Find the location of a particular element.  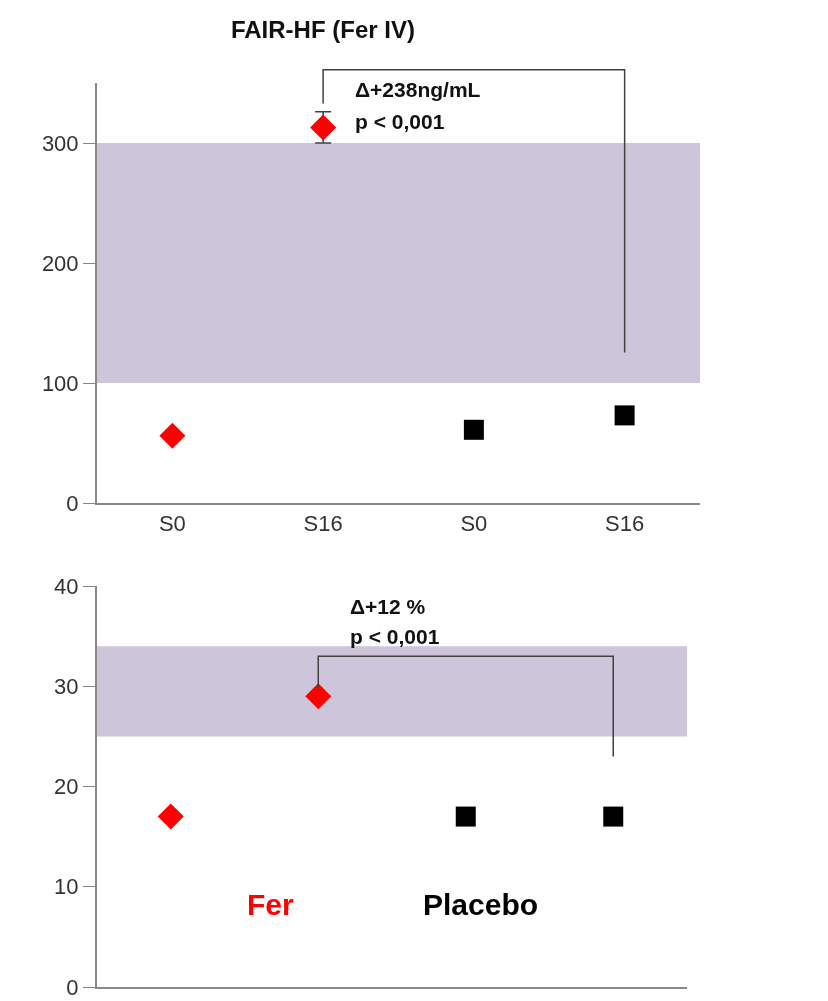

y-tick-label: 200 is located at coordinates (60, 263).